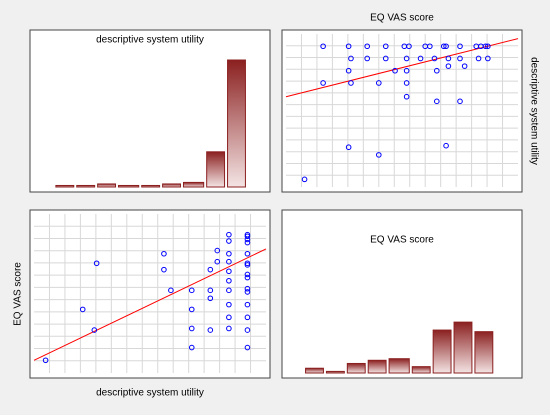  Describe the element at coordinates (150, 304) in the screenshot. I see `trend-line` at that location.